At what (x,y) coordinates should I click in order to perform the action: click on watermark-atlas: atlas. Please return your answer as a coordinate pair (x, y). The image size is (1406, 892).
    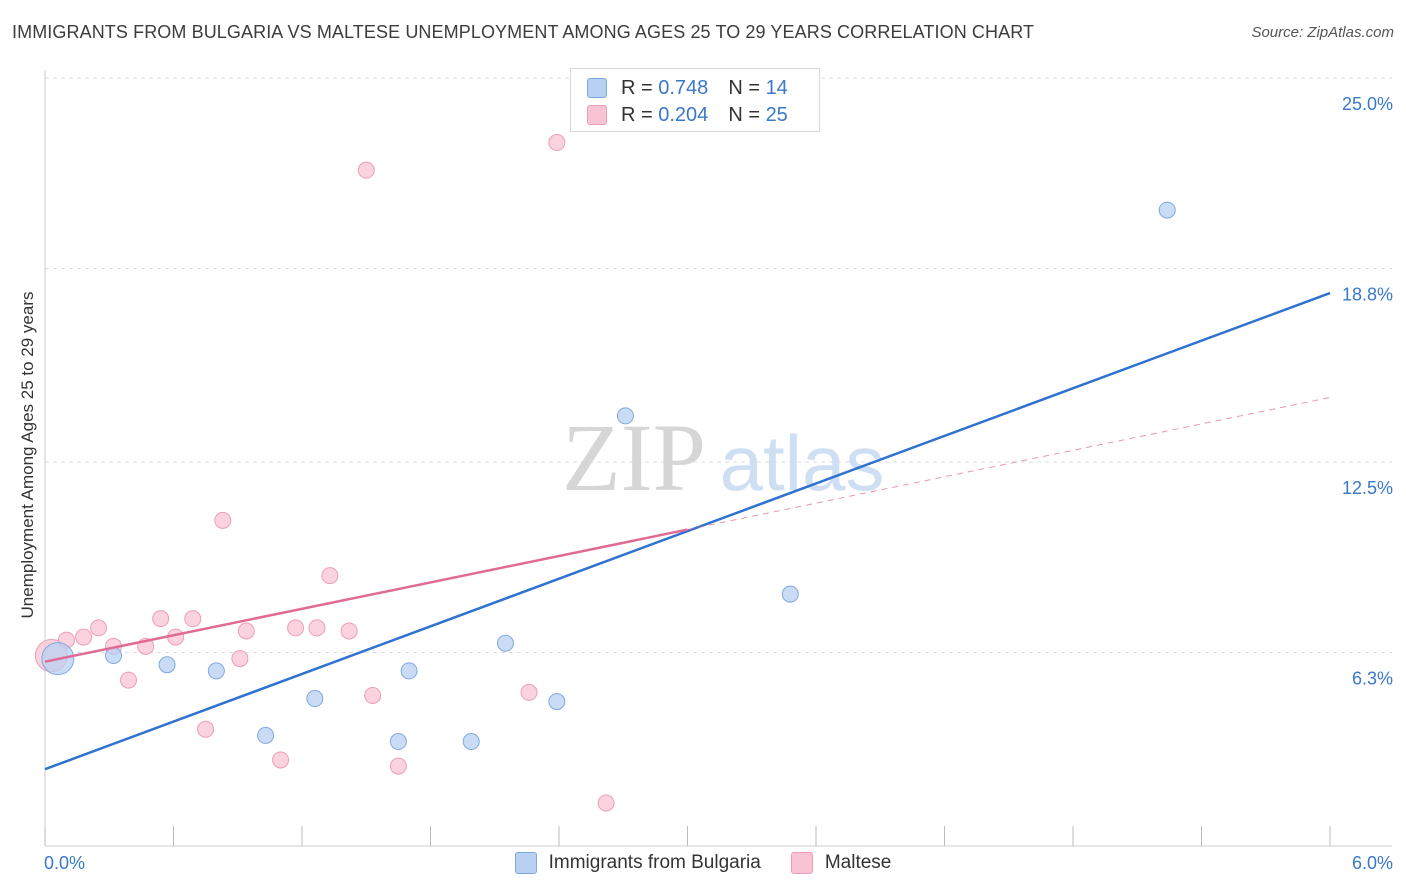
    Looking at the image, I should click on (802, 463).